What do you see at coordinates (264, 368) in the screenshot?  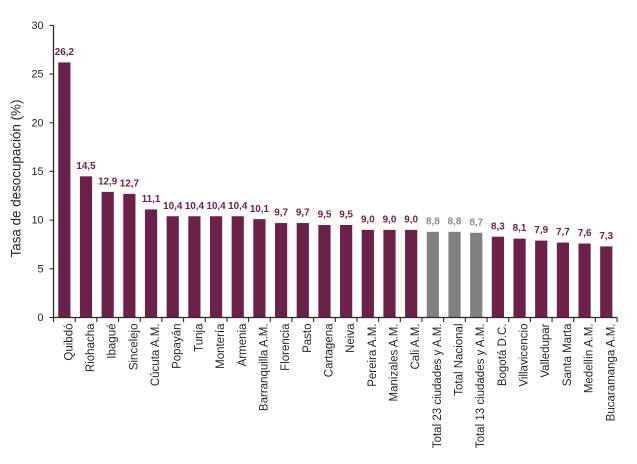 I see `svg-text: Barranquilla A.M.` at bounding box center [264, 368].